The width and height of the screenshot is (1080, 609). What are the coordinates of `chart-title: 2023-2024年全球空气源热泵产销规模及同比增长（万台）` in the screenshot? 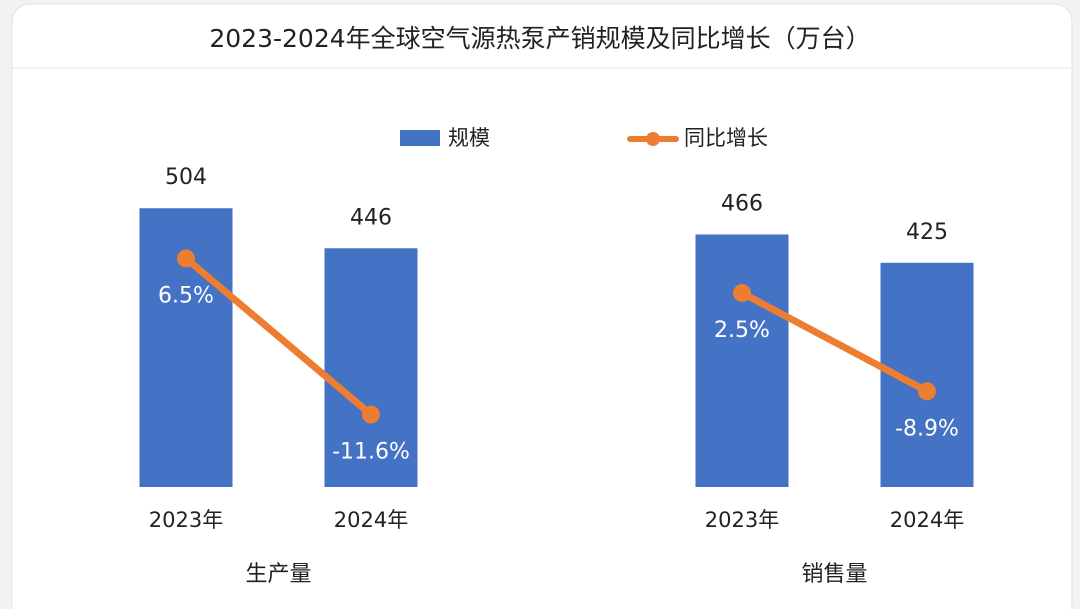 It's located at (539, 38).